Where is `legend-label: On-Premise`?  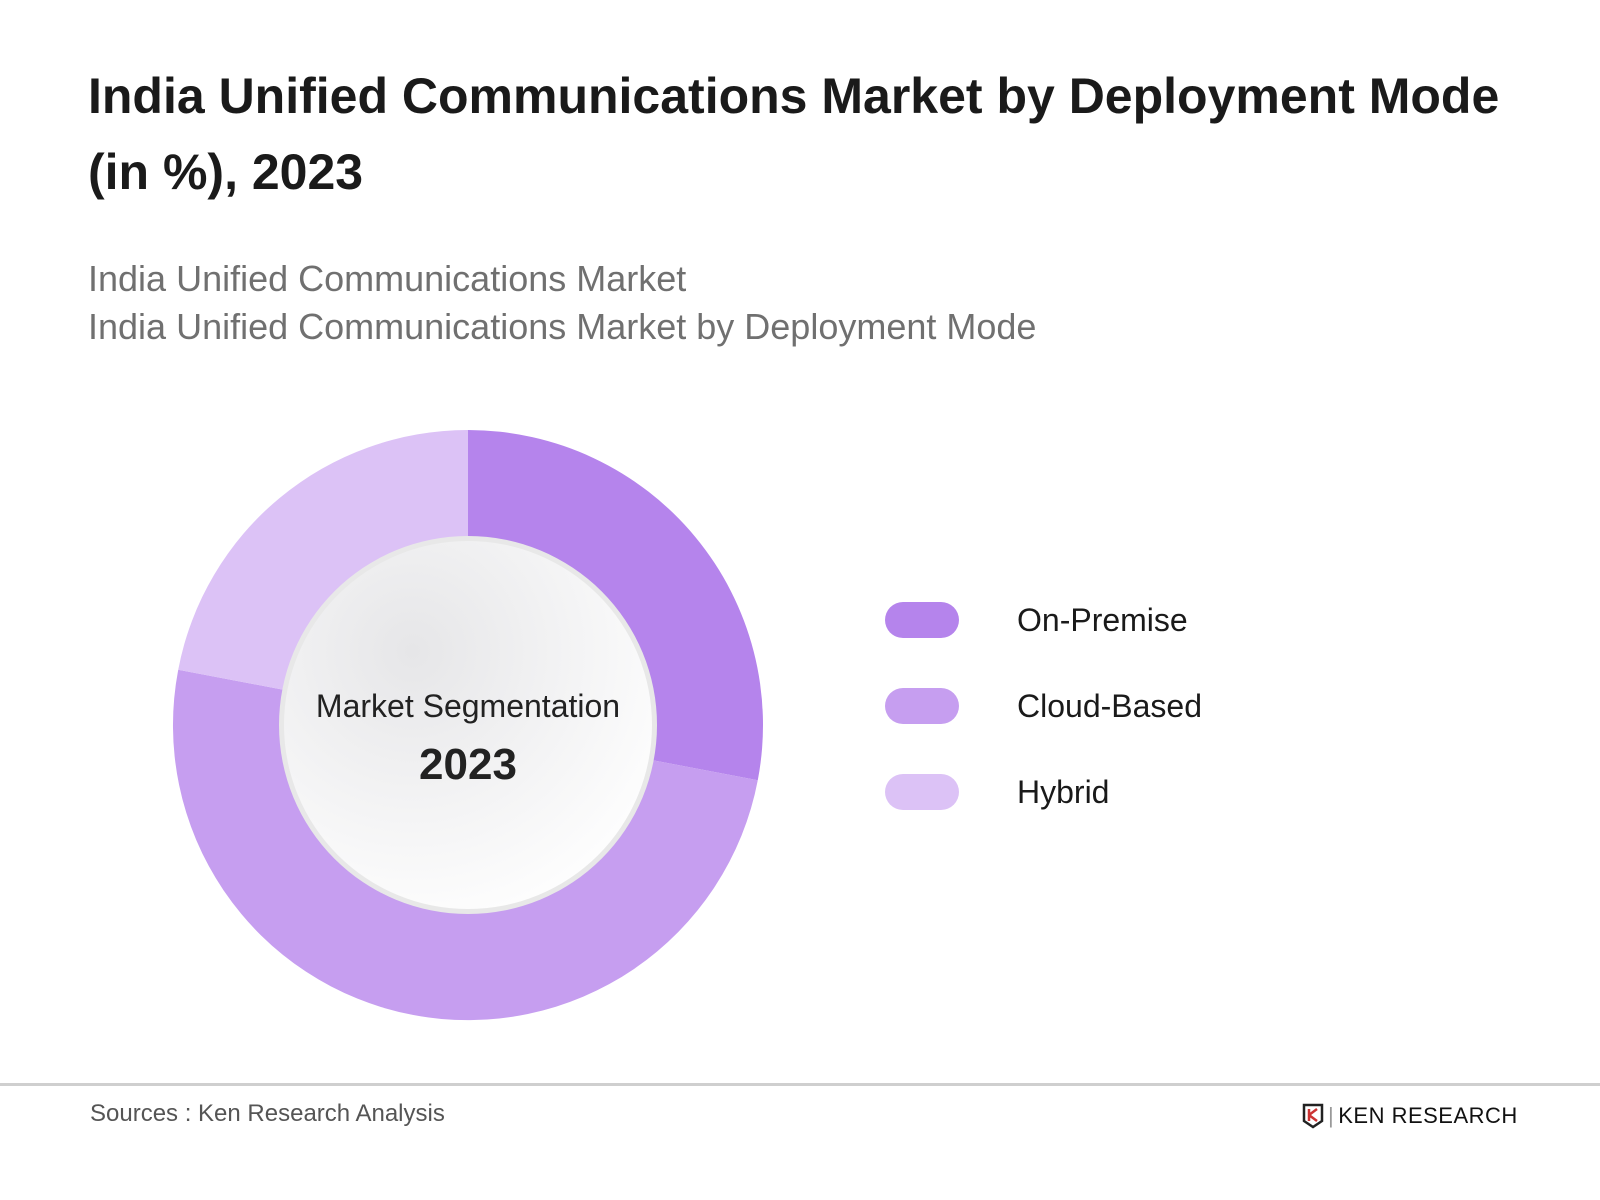 legend-label: On-Premise is located at coordinates (1102, 619).